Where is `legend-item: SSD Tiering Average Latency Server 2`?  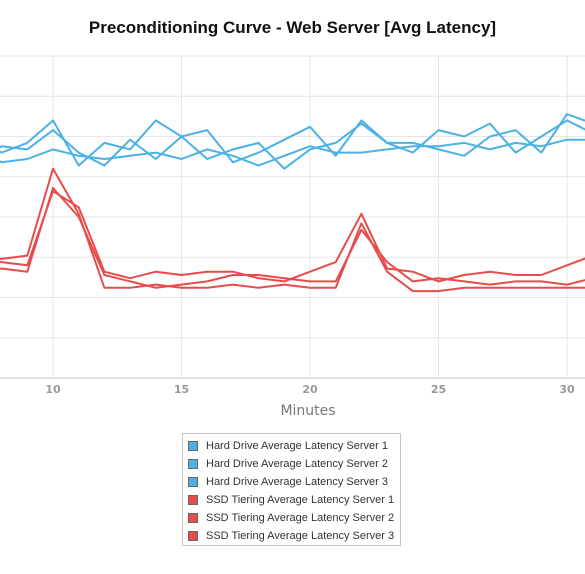 legend-item: SSD Tiering Average Latency Server 2 is located at coordinates (294, 518).